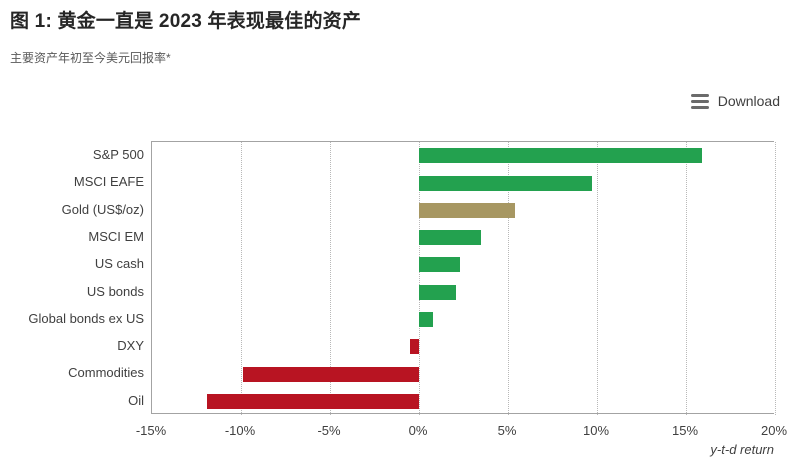 The width and height of the screenshot is (789, 465). Describe the element at coordinates (119, 264) in the screenshot. I see `category-label: US cash` at that location.